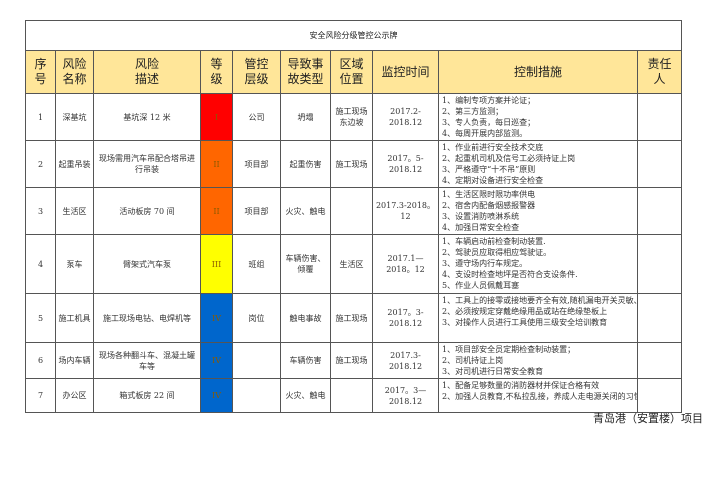 This screenshot has width=707, height=500. Describe the element at coordinates (305, 117) in the screenshot. I see `cell-accident: 坍塌` at that location.